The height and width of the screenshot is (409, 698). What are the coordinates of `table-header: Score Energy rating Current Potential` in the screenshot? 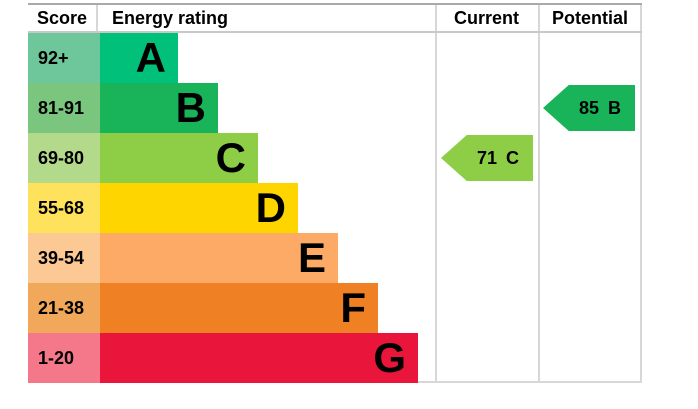 It's located at (335, 18).